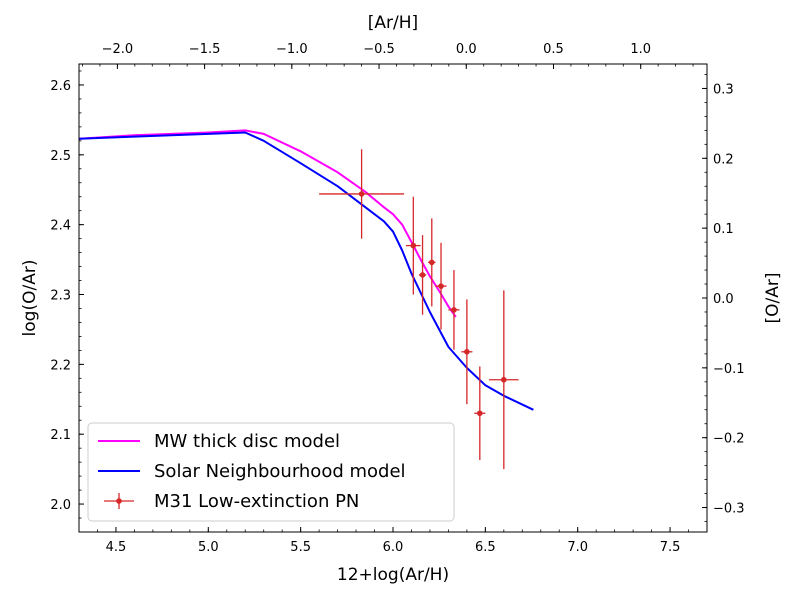 The image size is (800, 600). What do you see at coordinates (553, 49) in the screenshot?
I see `top-tick-label: 0.5` at bounding box center [553, 49].